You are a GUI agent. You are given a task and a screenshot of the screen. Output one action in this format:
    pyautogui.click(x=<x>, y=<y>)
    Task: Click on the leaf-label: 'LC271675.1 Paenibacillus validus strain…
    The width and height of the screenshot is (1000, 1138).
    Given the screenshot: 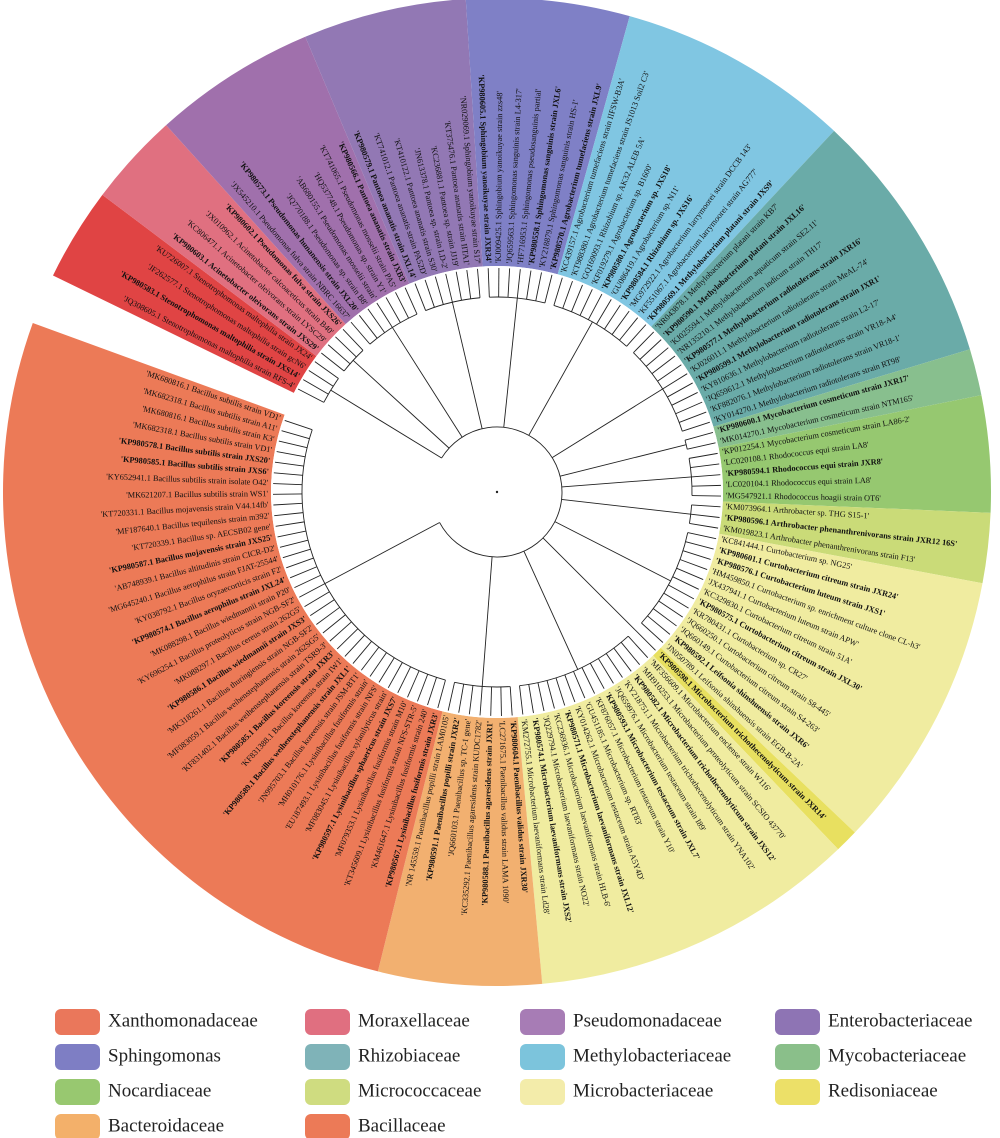 What is the action you would take?
    pyautogui.click(x=504, y=812)
    